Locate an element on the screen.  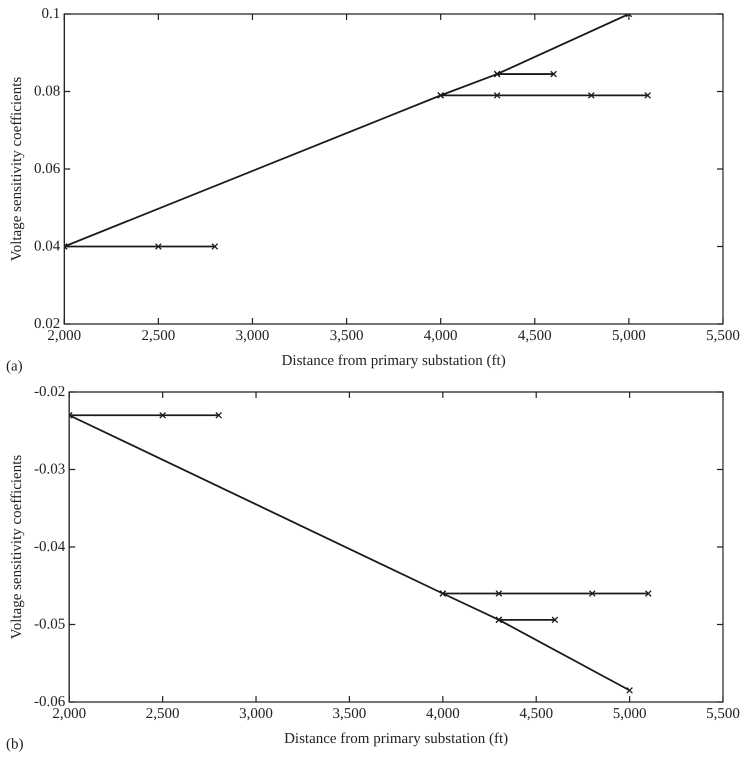
text: (b) is located at coordinates (15, 744).